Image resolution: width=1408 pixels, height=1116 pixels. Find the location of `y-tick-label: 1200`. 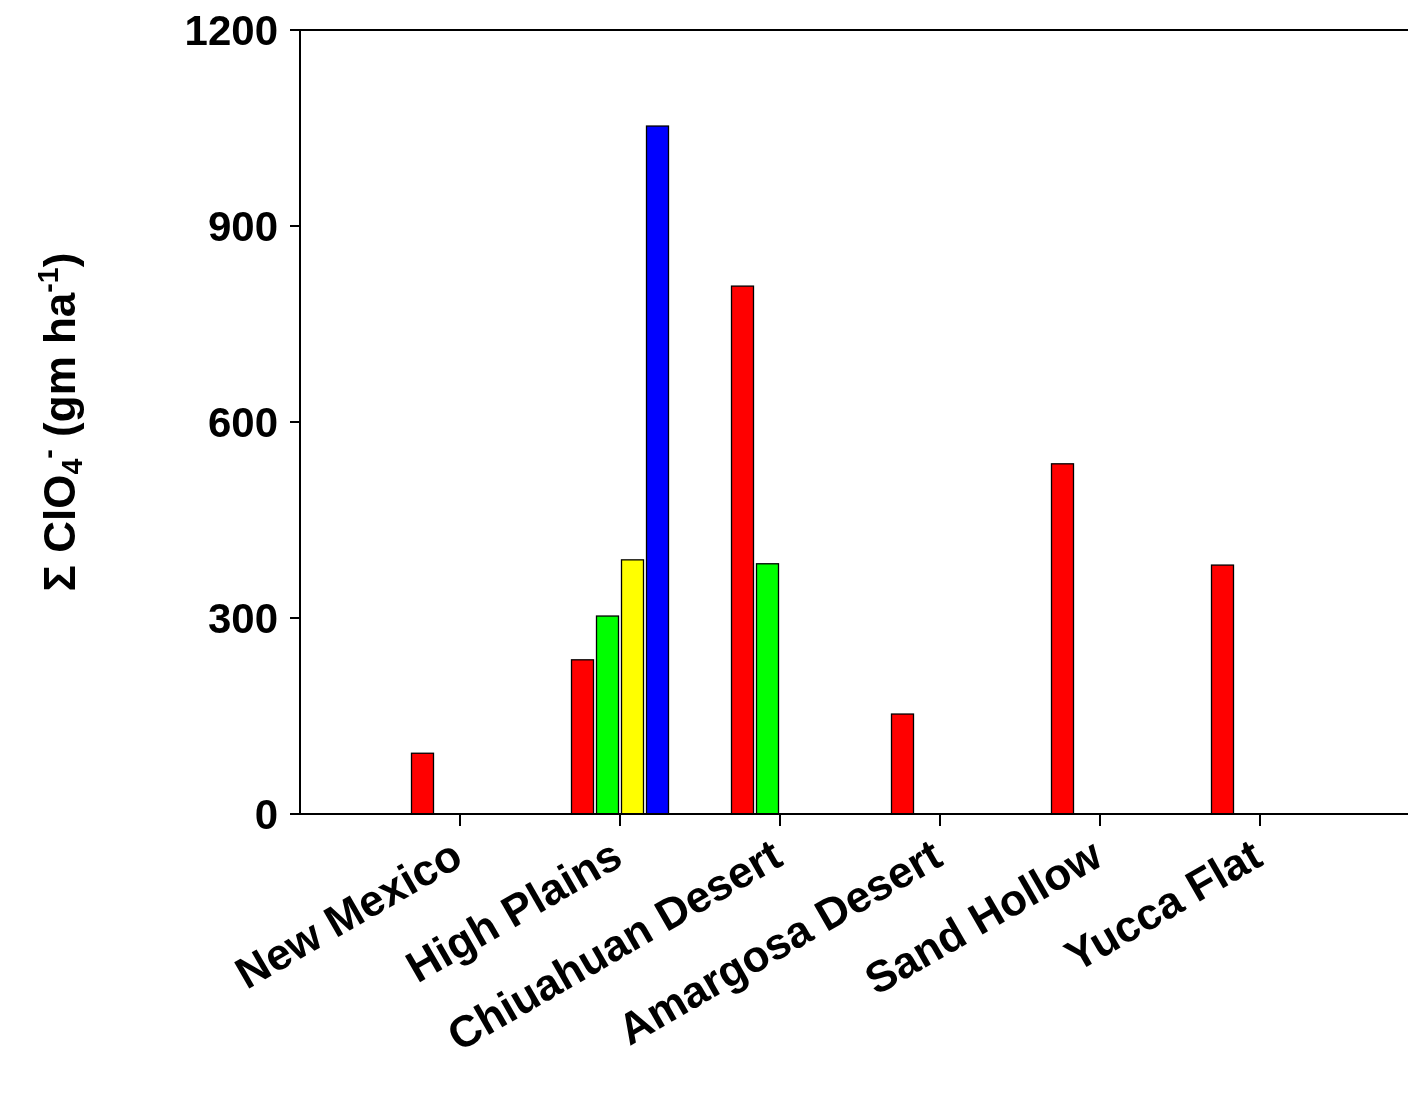

y-tick-label: 1200 is located at coordinates (231, 30).